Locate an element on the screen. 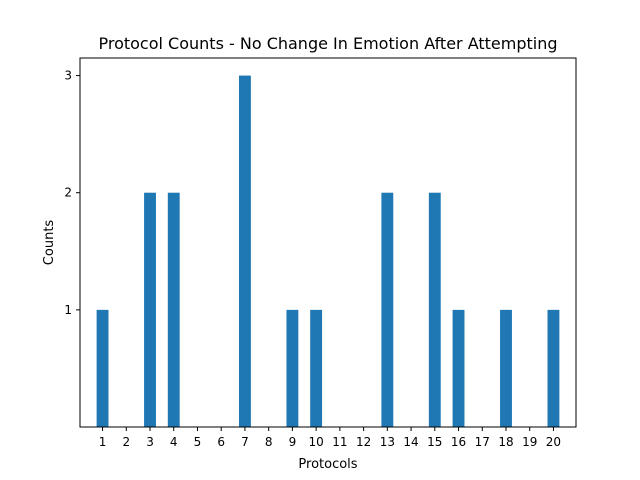  y-axis-ticks: 1 2 3 is located at coordinates (72, 193).